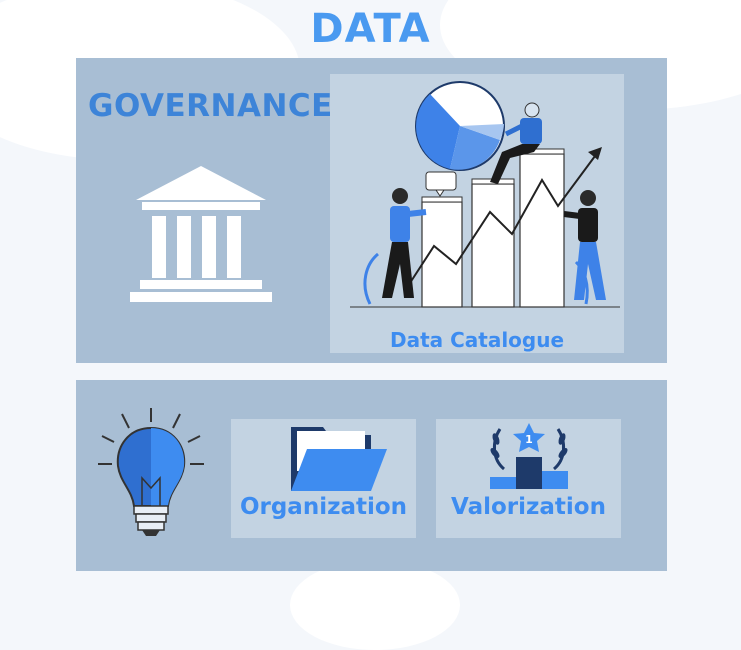 The width and height of the screenshot is (741, 650). I want to click on data-catalogue-illustration, so click(485, 194).